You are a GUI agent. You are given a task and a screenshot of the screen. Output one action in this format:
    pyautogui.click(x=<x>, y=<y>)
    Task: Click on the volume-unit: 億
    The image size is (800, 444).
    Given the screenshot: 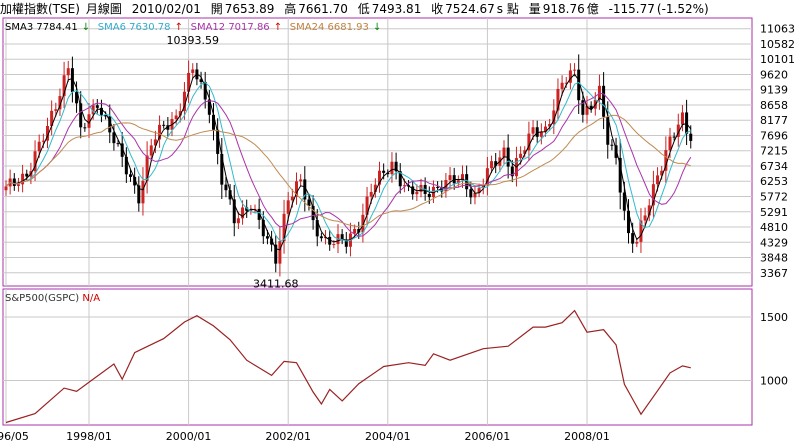 What is the action you would take?
    pyautogui.click(x=592, y=9)
    